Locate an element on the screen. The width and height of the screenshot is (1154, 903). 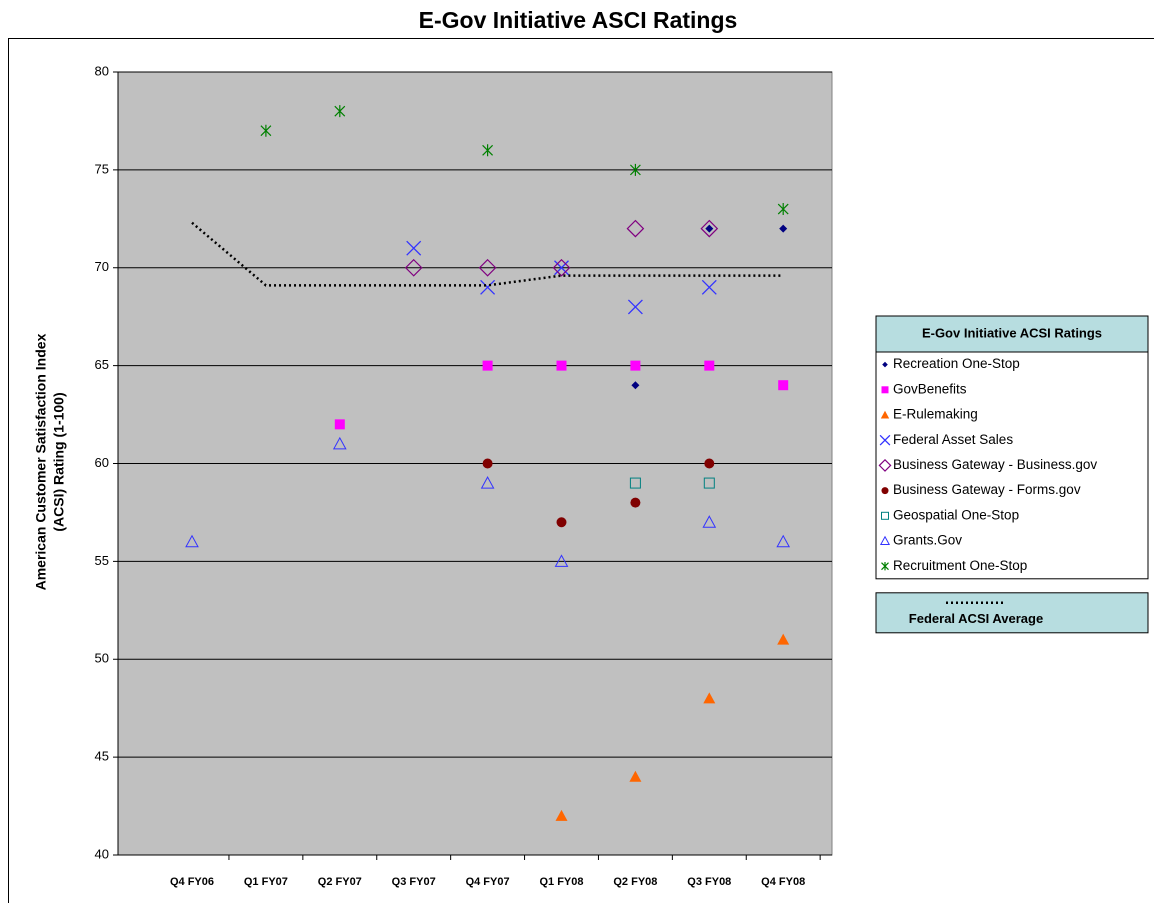
y-tick-label: 80 is located at coordinates (102, 70).